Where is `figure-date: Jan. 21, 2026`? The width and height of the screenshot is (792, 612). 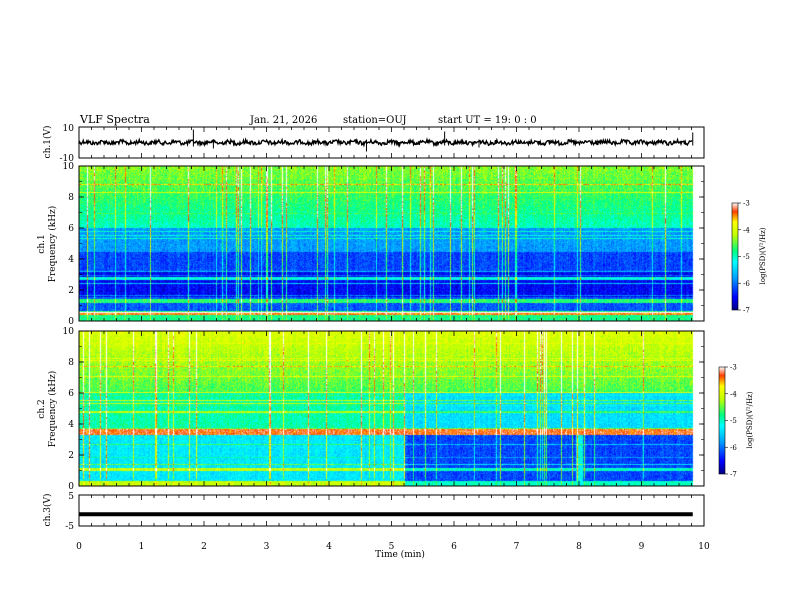 figure-date: Jan. 21, 2026 is located at coordinates (283, 120).